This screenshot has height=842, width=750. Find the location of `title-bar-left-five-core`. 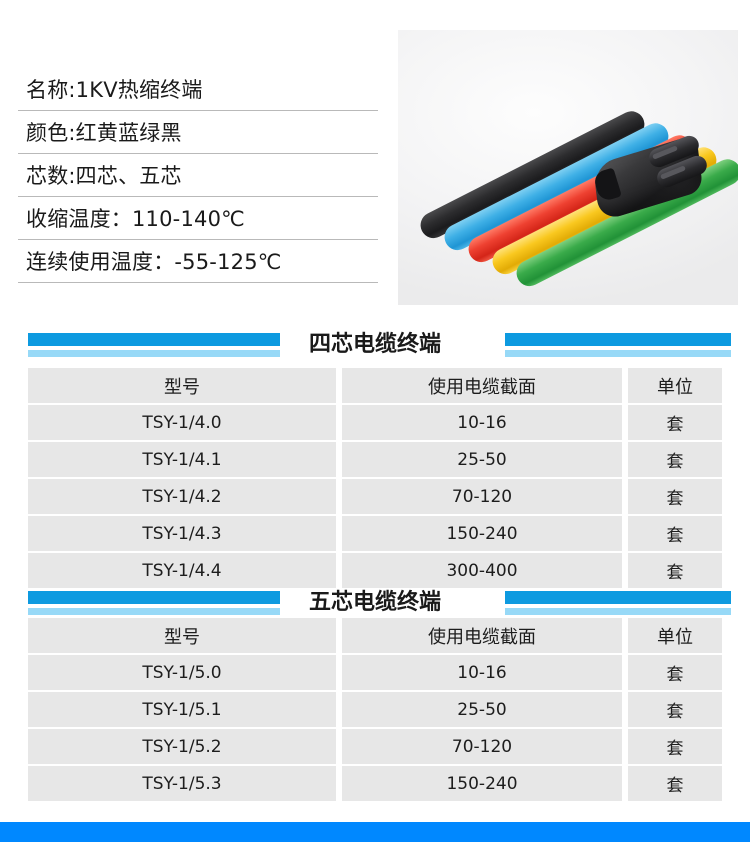

title-bar-left-five-core is located at coordinates (154, 603).